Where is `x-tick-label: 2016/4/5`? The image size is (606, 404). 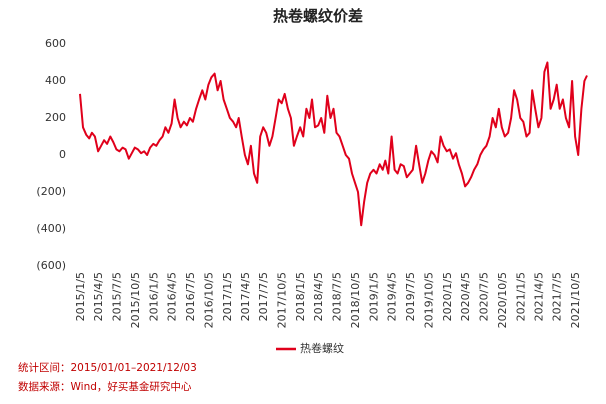
x-tick-label: 2016/4/5 is located at coordinates (172, 296).